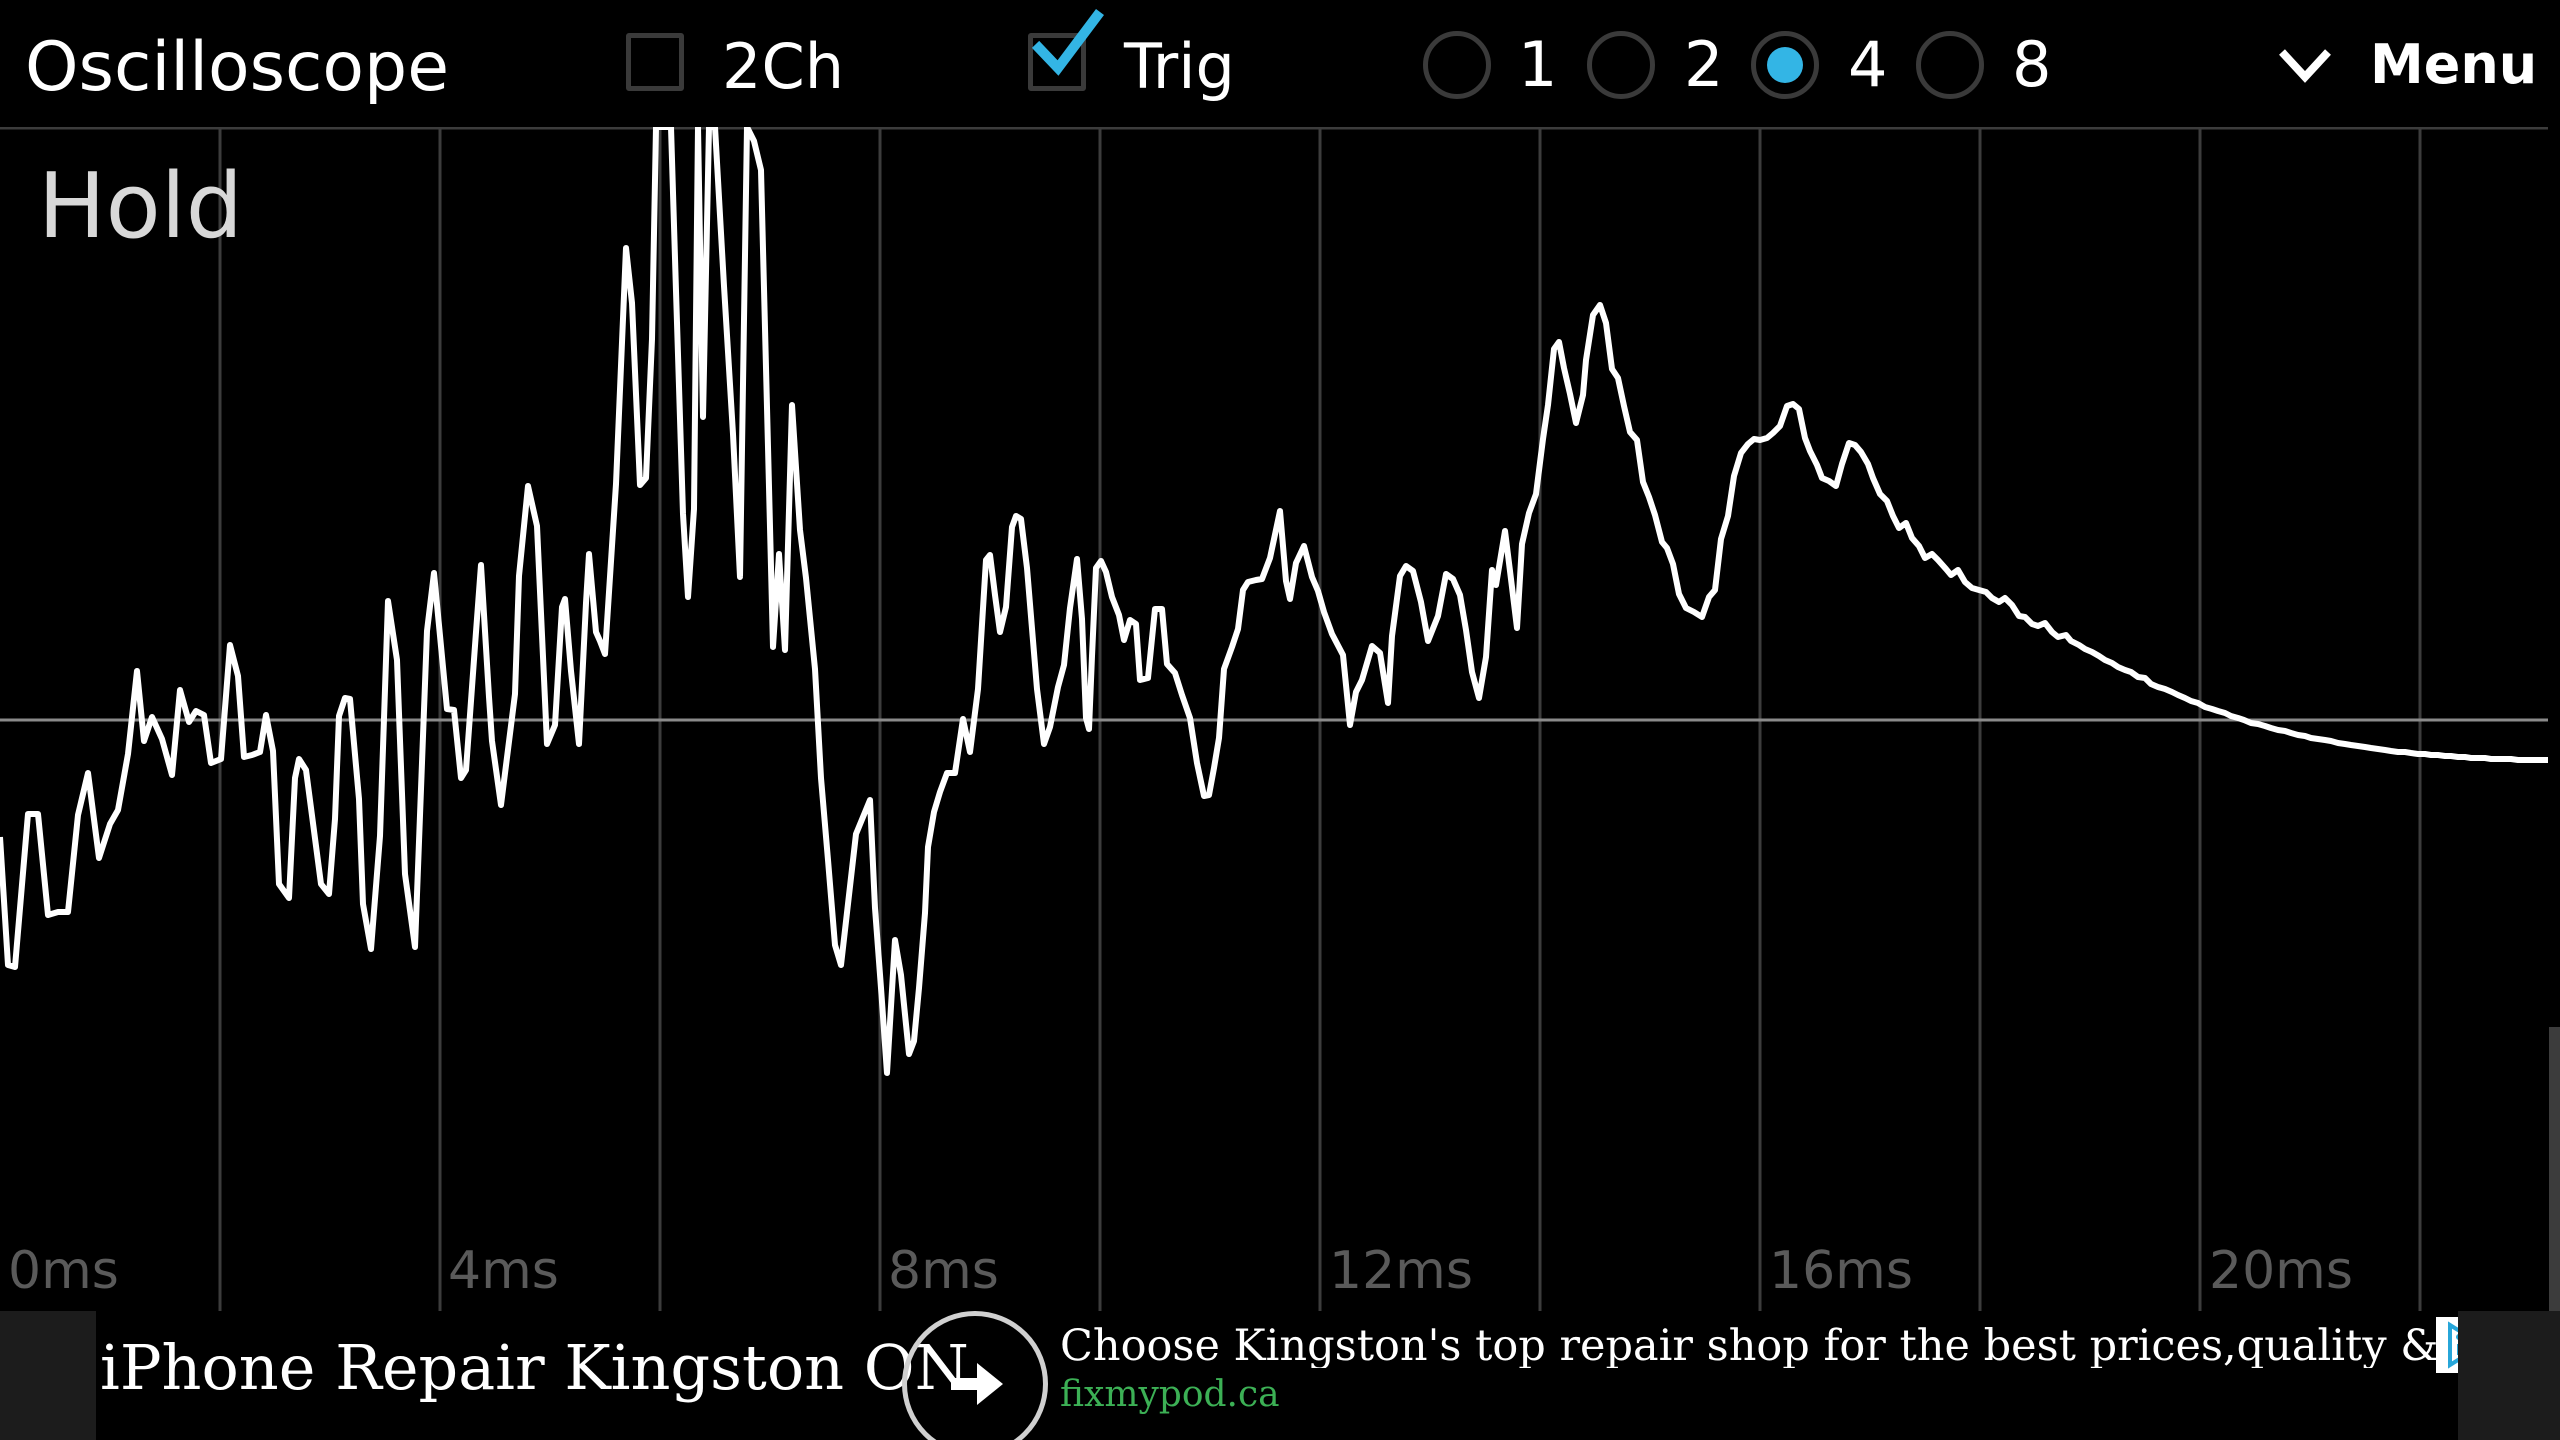 This screenshot has width=2560, height=1440. I want to click on adchoices-button, so click(2447, 1345).